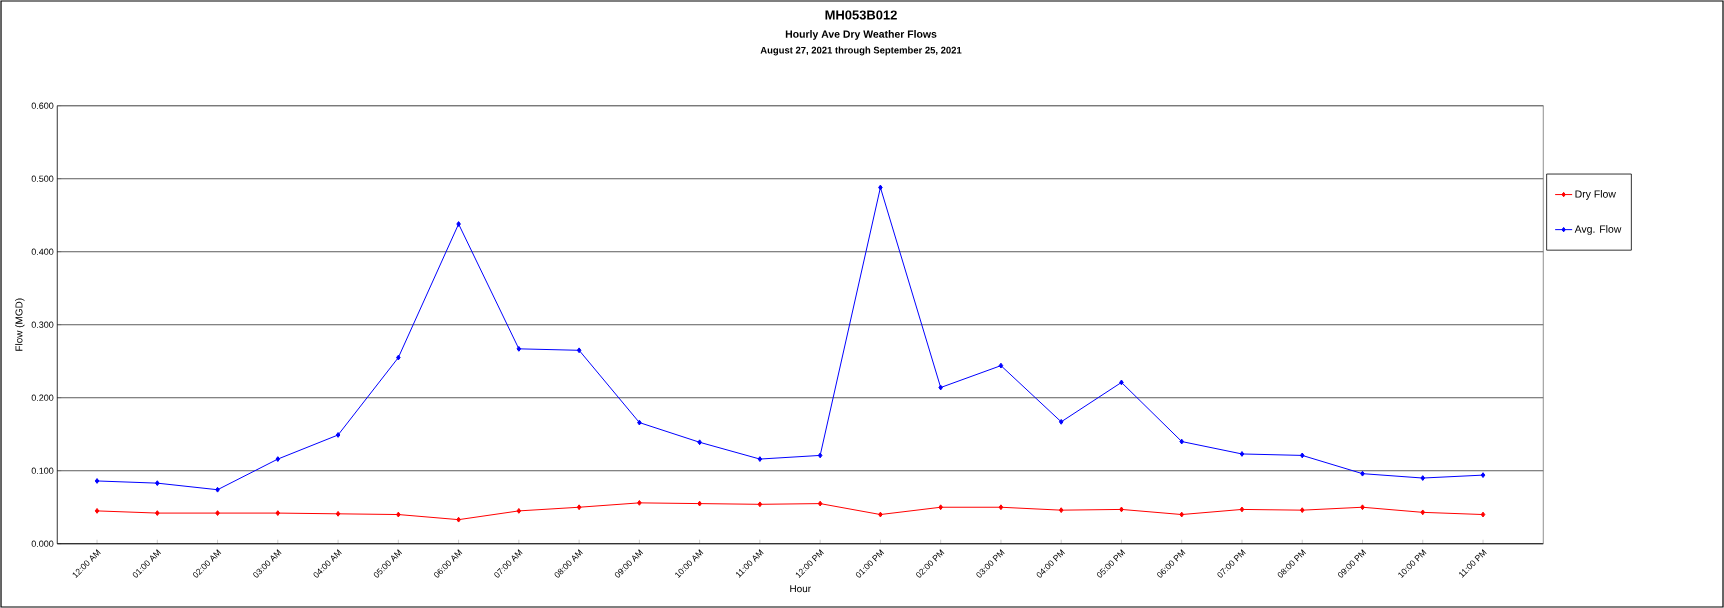 Image resolution: width=1724 pixels, height=608 pixels. I want to click on y-tick-label: 0.300, so click(42, 324).